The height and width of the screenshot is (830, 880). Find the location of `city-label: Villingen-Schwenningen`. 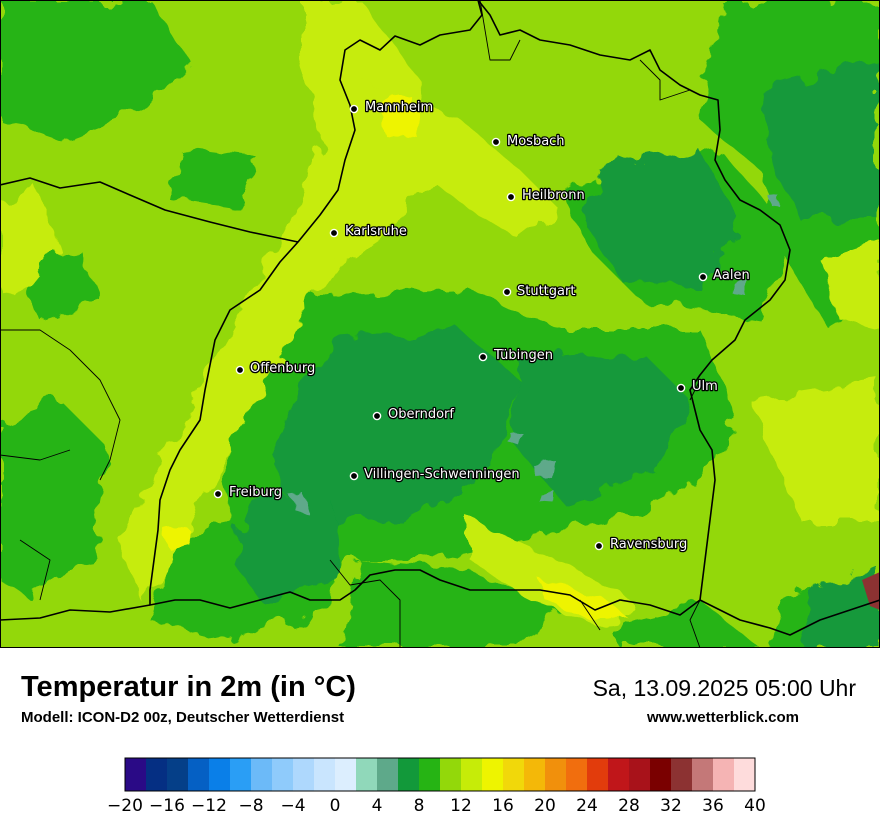

city-label: Villingen-Schwenningen is located at coordinates (442, 474).